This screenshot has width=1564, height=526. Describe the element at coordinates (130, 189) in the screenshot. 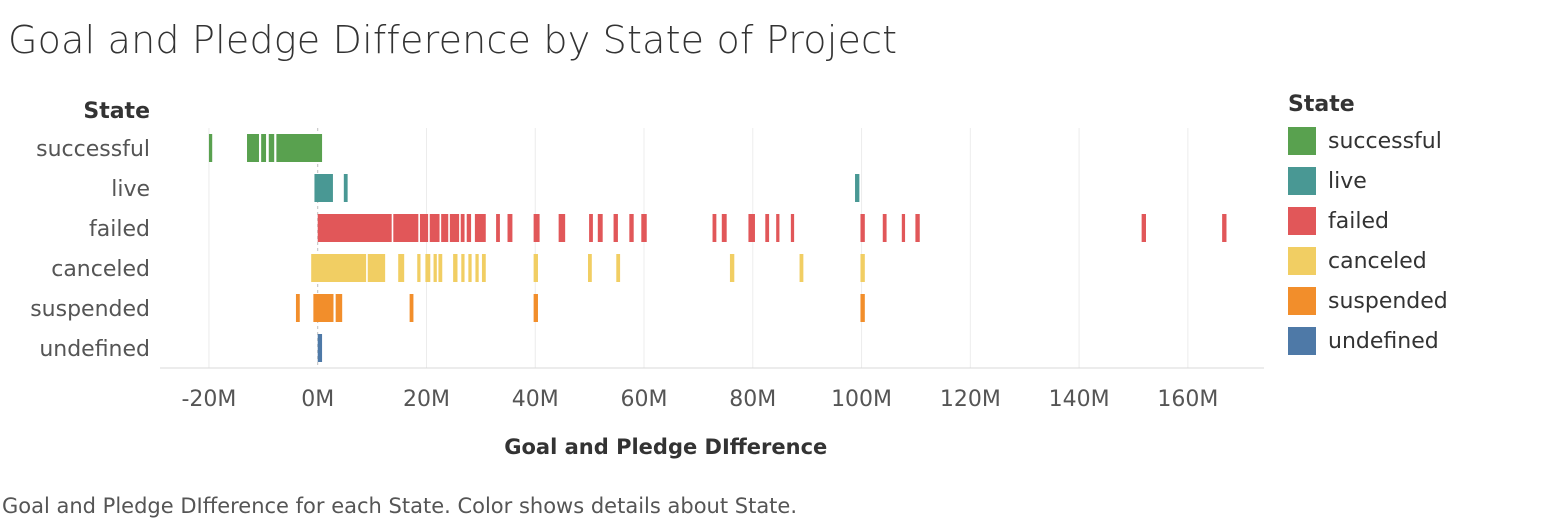

I see `y-tick-label: live` at that location.